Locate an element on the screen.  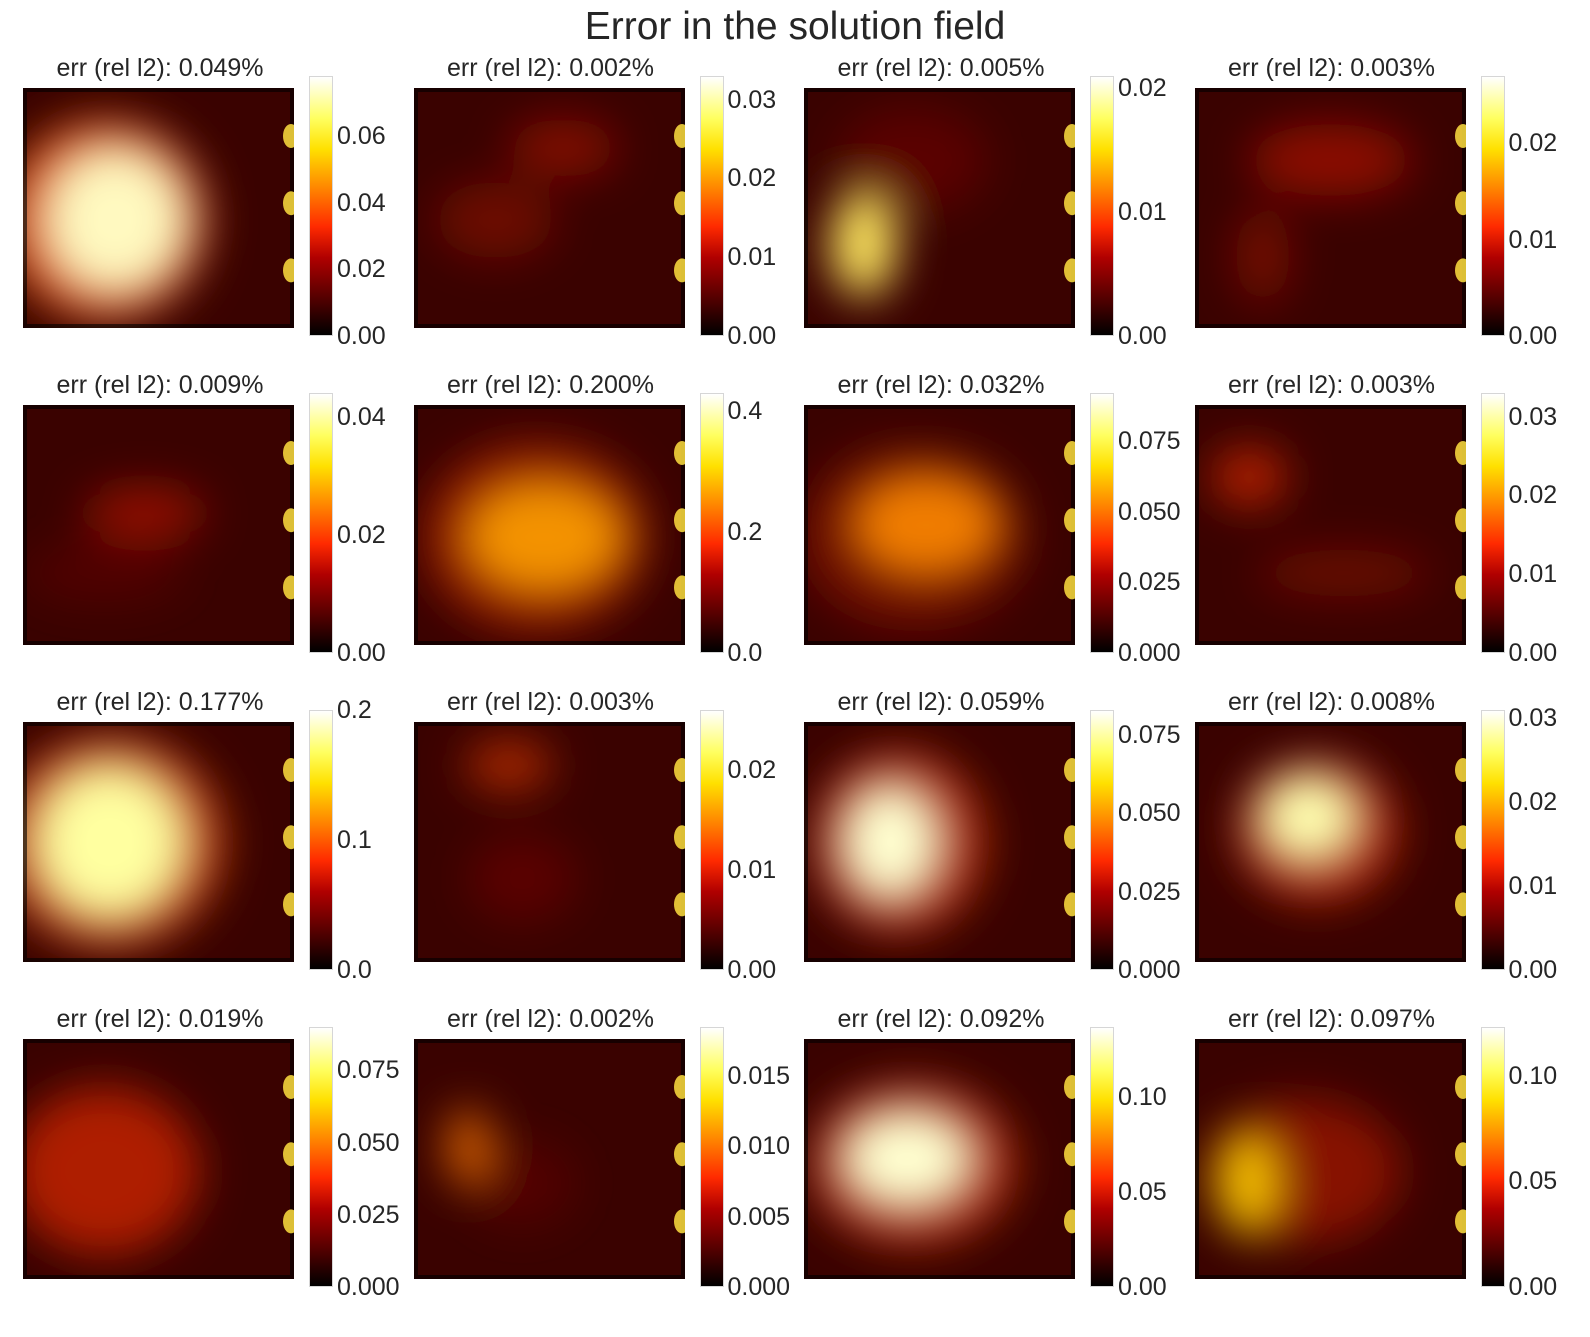
panel-title: err (rel l2): 0.008% is located at coordinates (1331, 702).